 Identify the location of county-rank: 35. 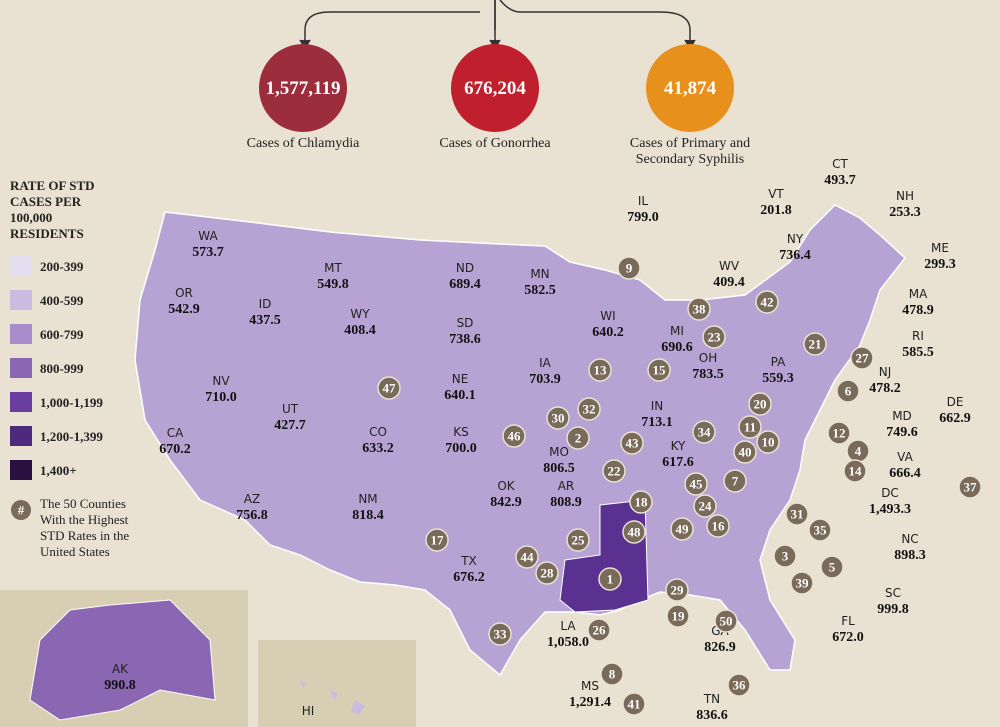
(821, 530).